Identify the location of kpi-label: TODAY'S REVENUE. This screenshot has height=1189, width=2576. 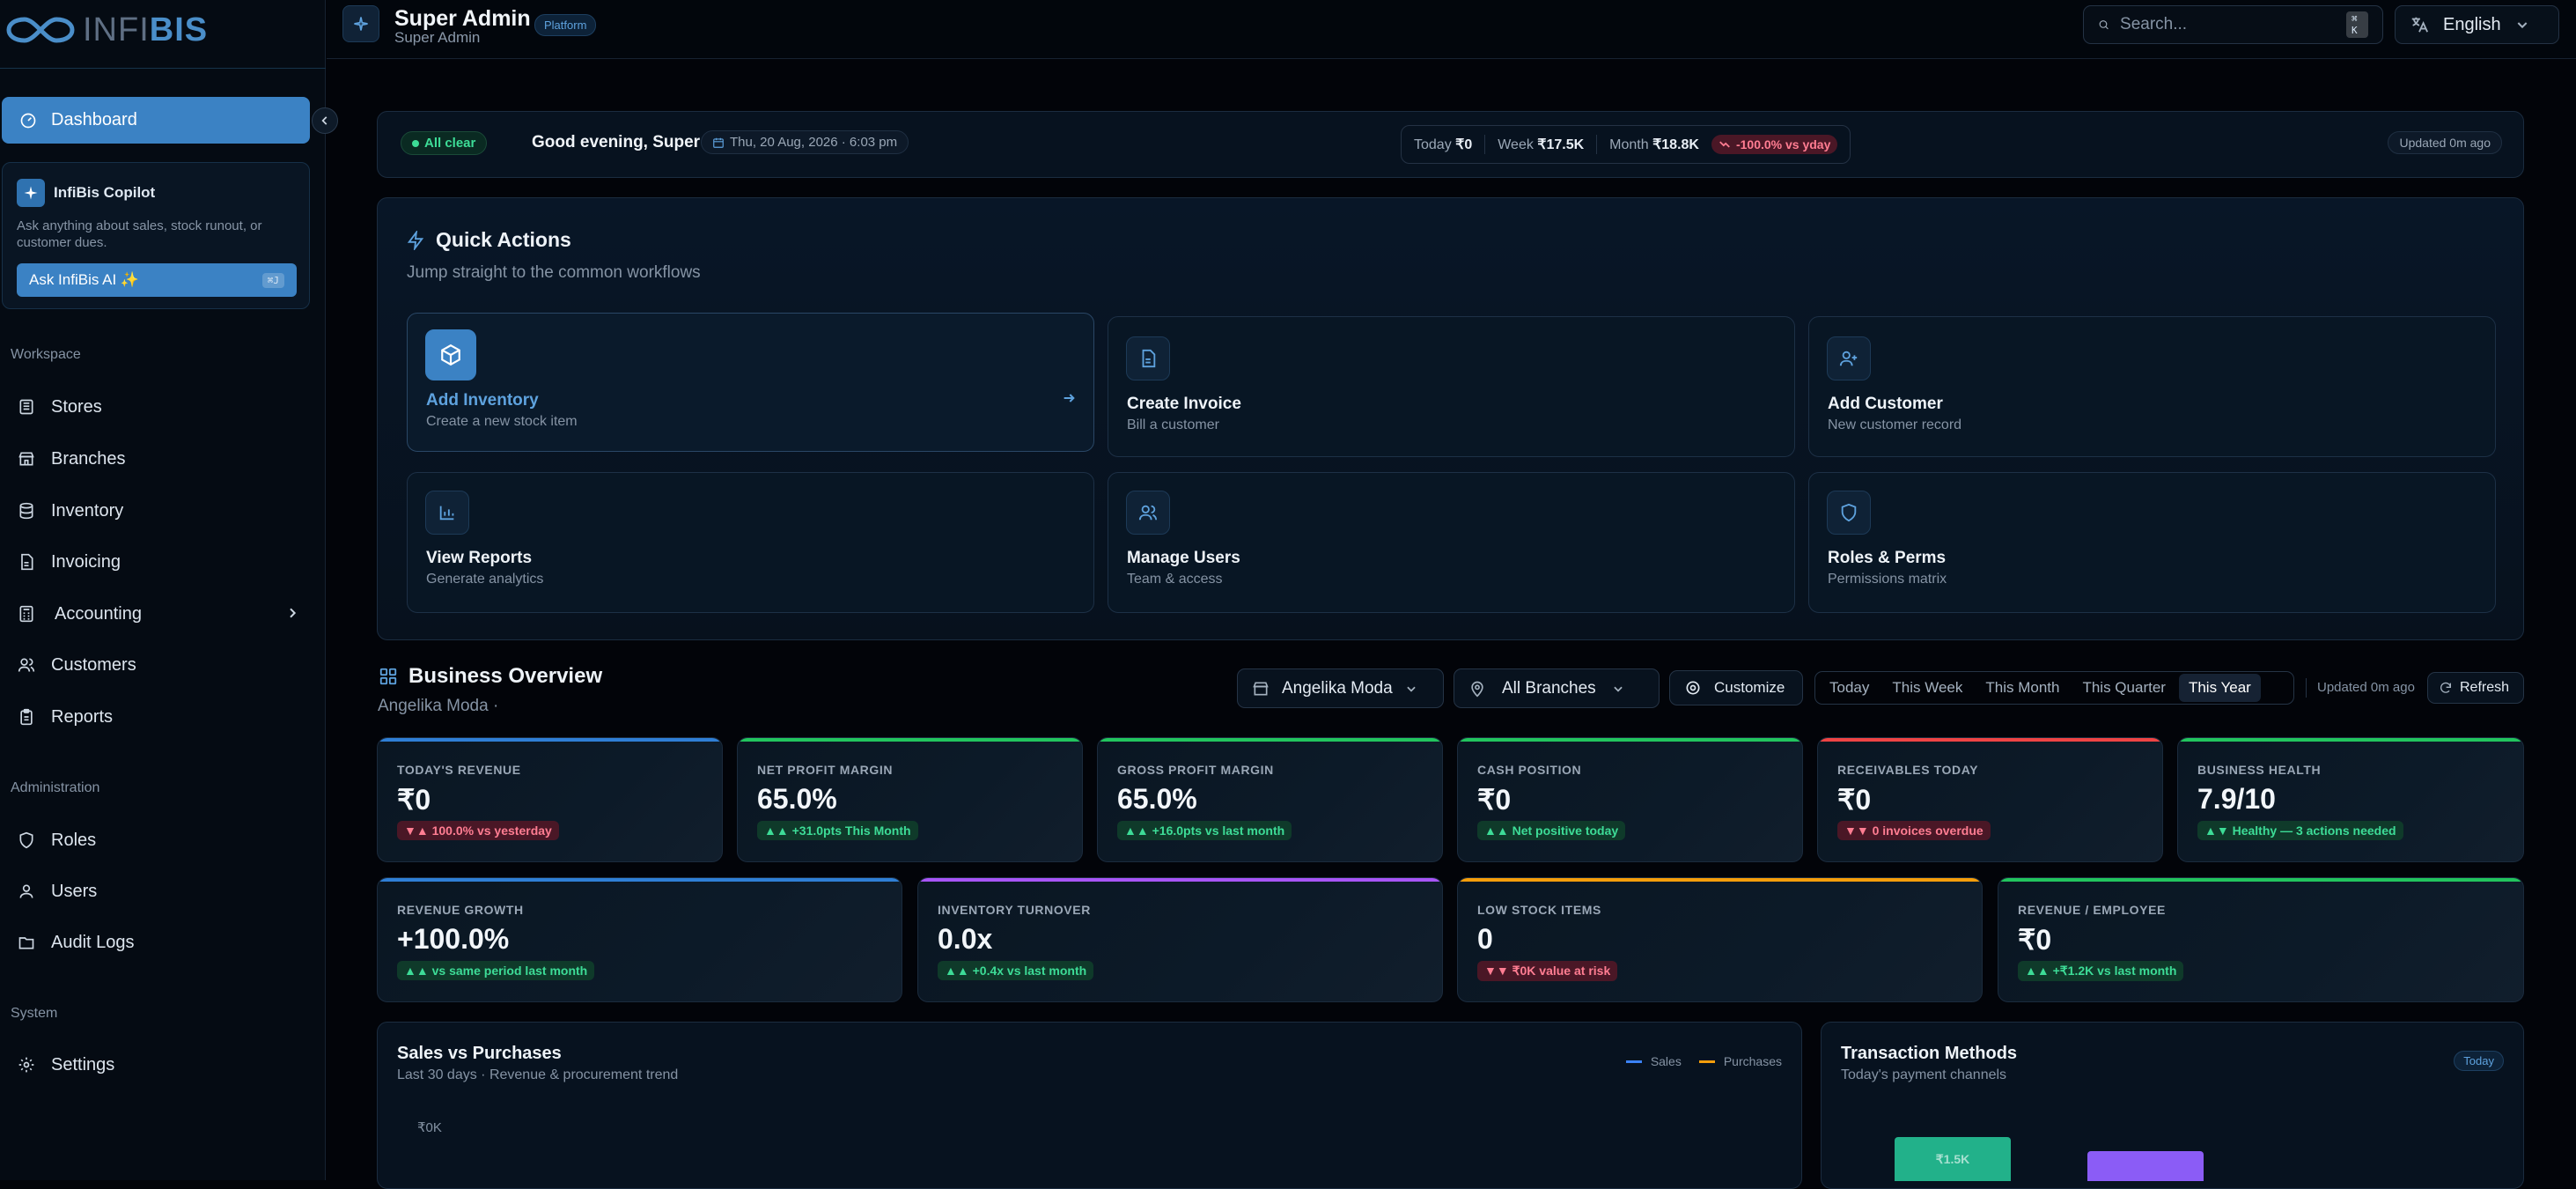
(459, 770).